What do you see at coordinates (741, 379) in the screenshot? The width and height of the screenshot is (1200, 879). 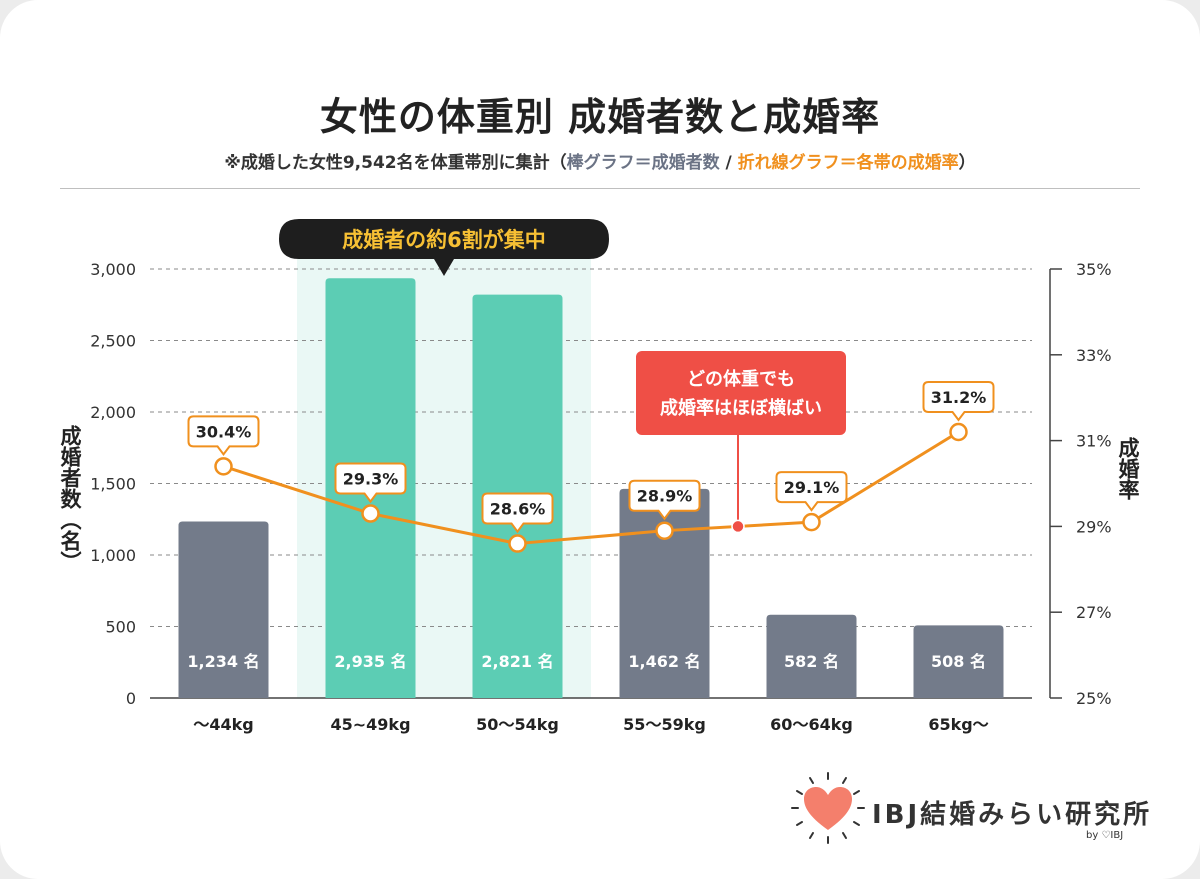 I see `callout-text-line1: どの体重でも` at bounding box center [741, 379].